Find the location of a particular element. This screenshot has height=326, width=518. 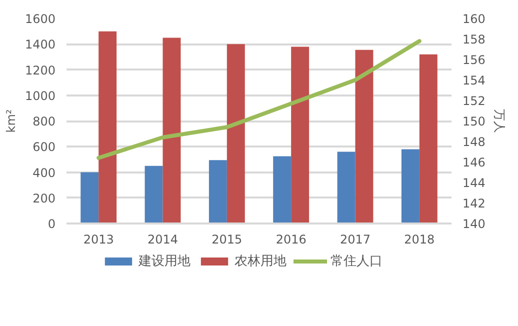

x-tick-label: 2014 is located at coordinates (162, 239).